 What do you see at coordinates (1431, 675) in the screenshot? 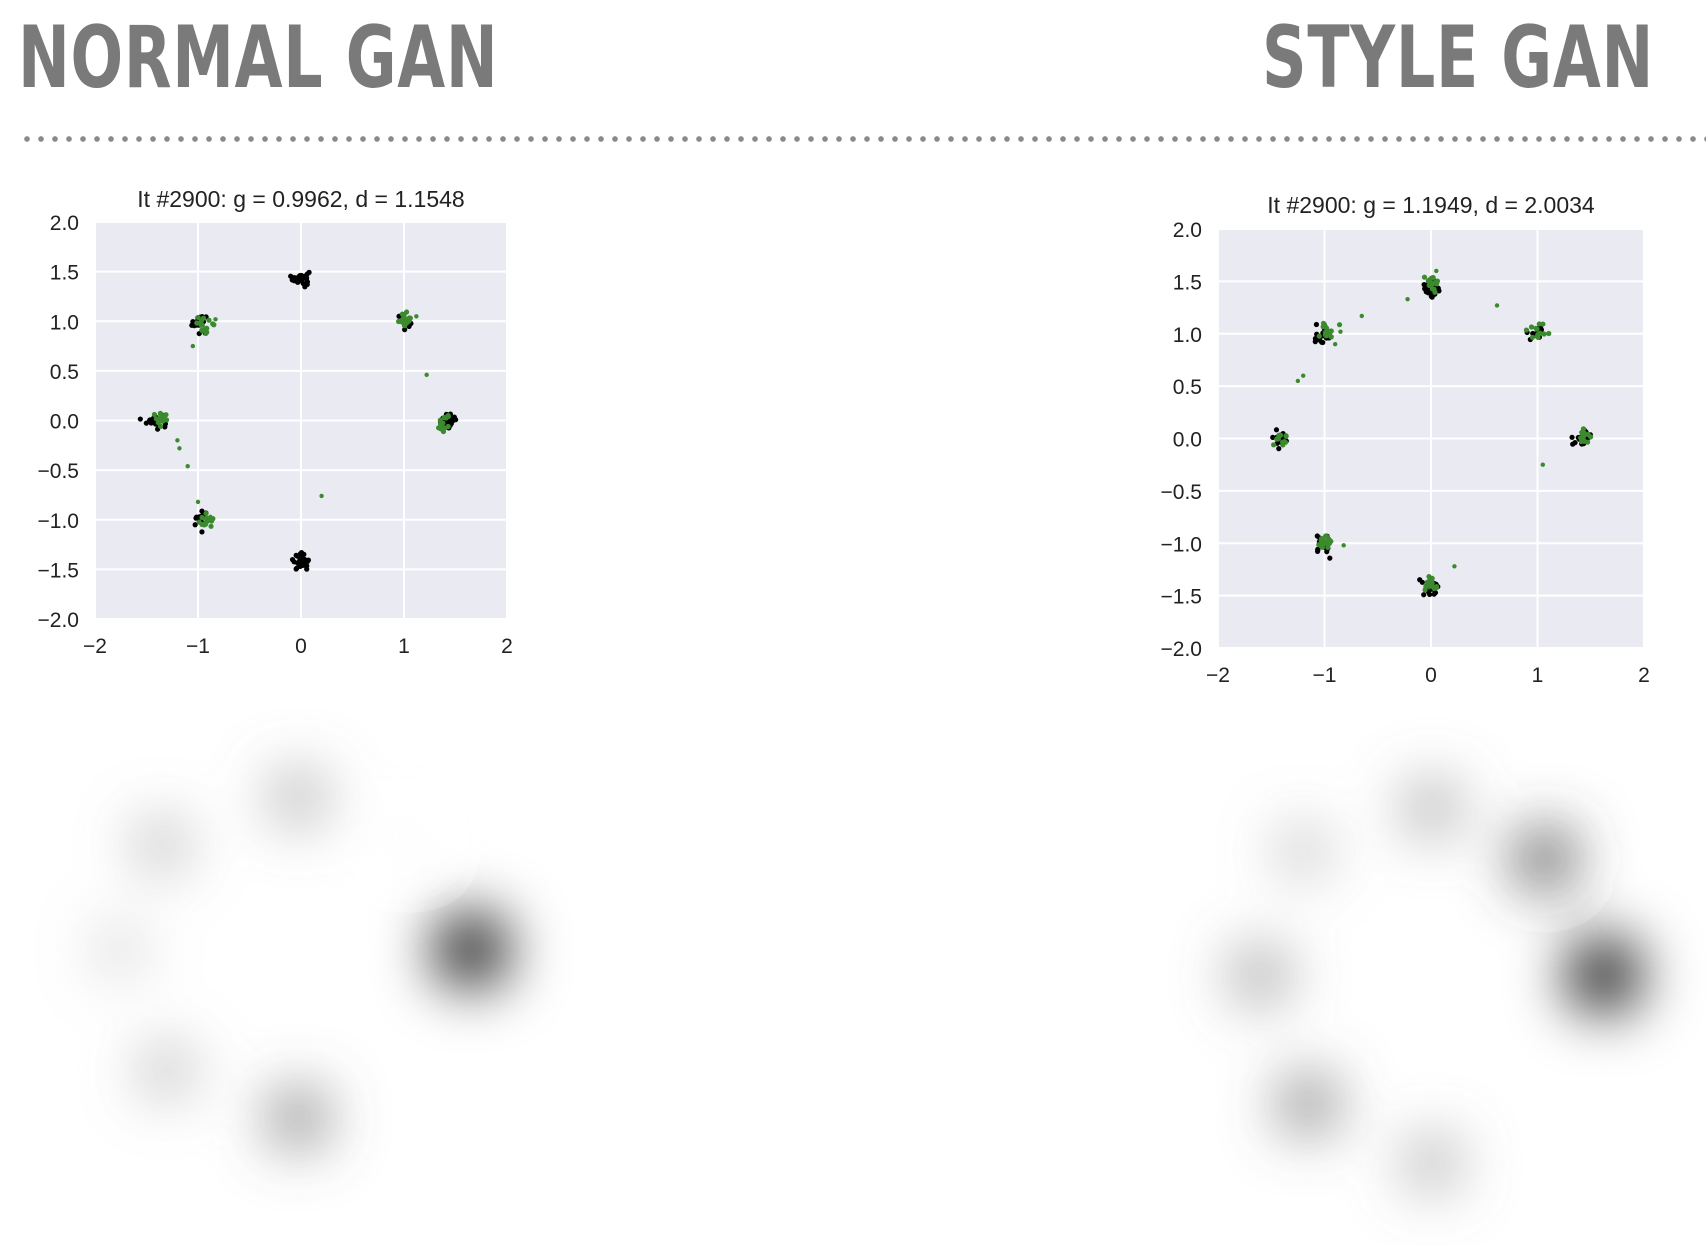
I see `x-tick-label: 0` at bounding box center [1431, 675].